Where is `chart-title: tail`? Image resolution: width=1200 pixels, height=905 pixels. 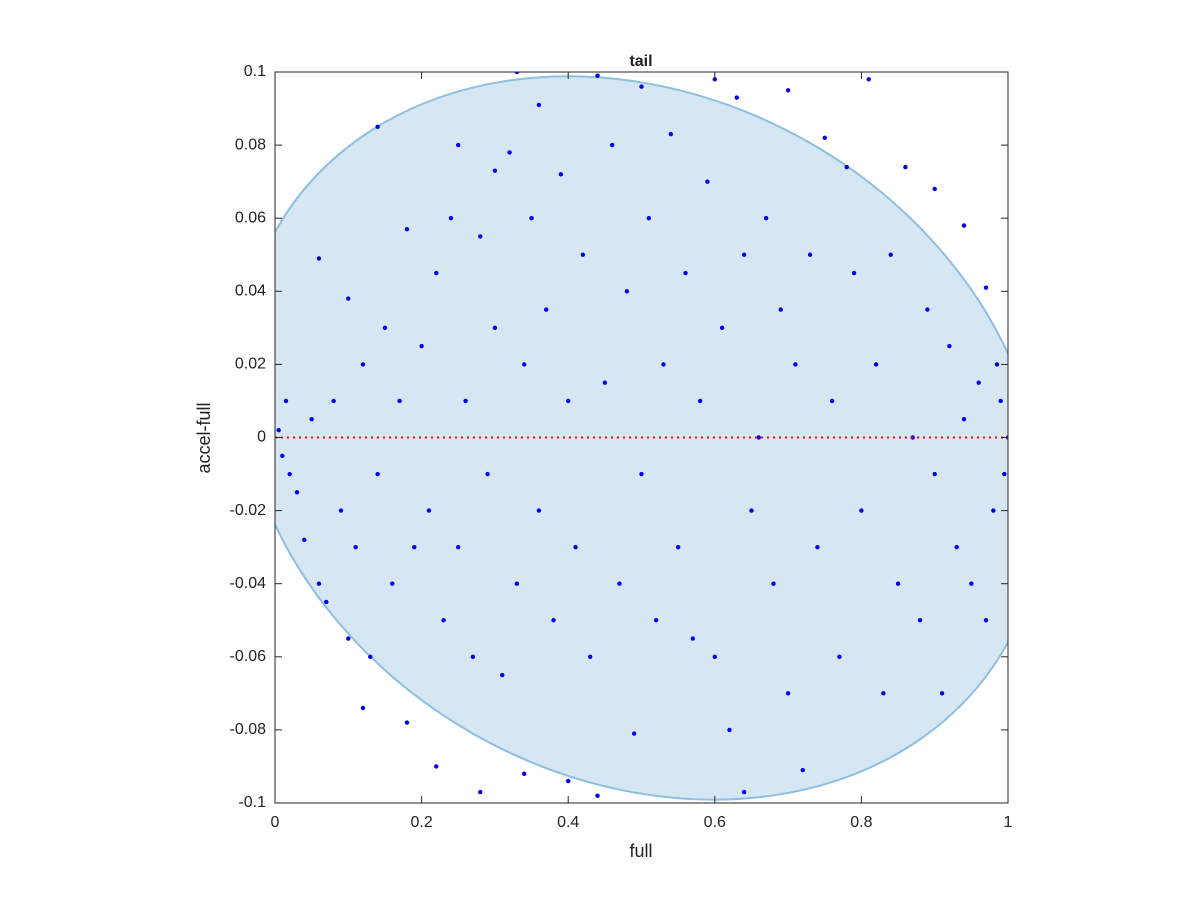
chart-title: tail is located at coordinates (640, 61).